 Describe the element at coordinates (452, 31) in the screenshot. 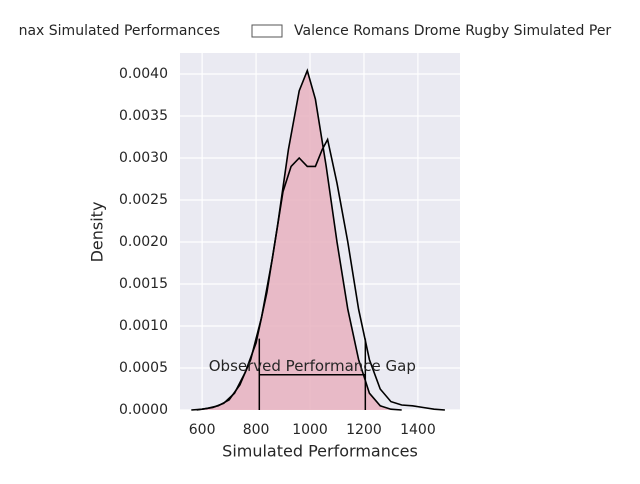

I see `legend-label: Valence Romans Drome Rugby Simulated Per` at that location.